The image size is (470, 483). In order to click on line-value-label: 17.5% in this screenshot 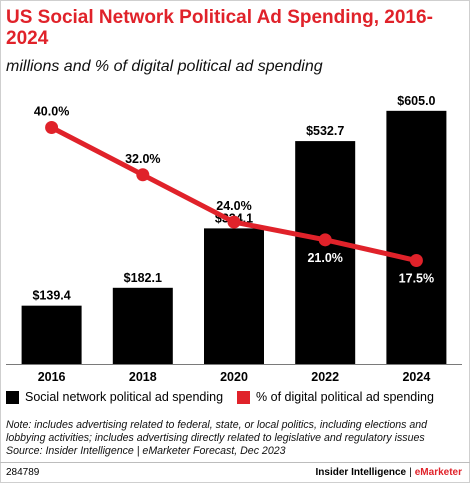, I will do `click(416, 279)`.